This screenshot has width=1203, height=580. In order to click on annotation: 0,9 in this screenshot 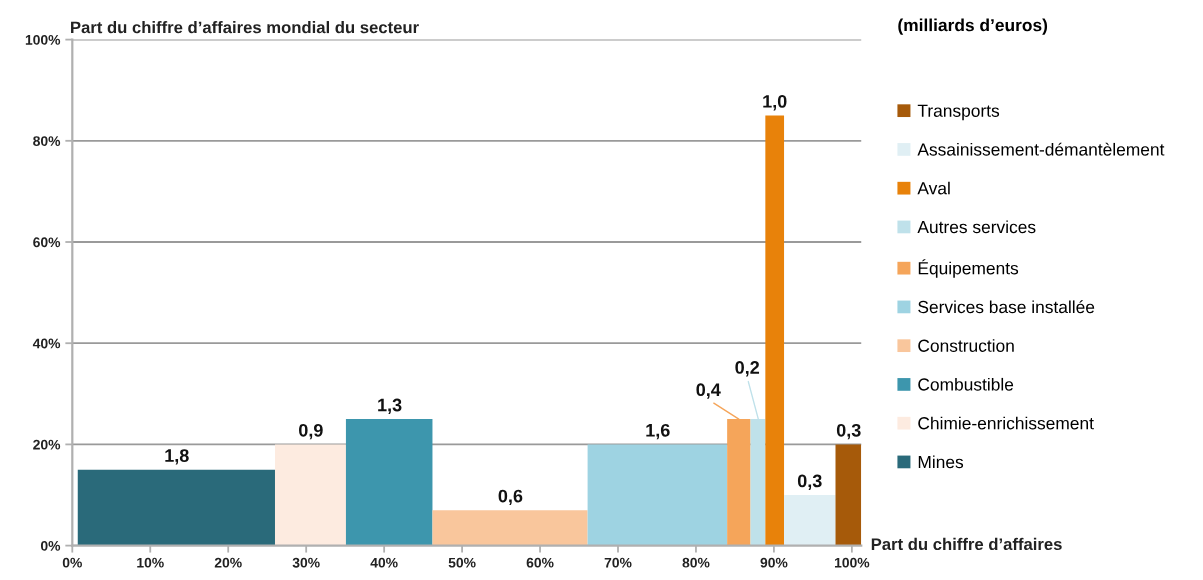, I will do `click(311, 431)`.